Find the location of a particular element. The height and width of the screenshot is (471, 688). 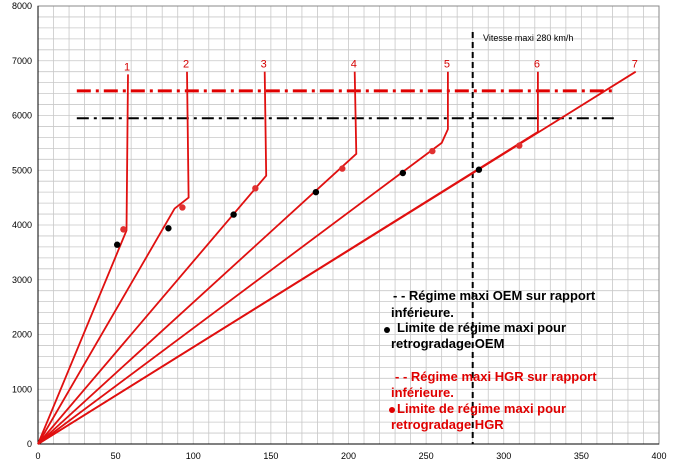

y-tick-label: 1000 is located at coordinates (22, 389).